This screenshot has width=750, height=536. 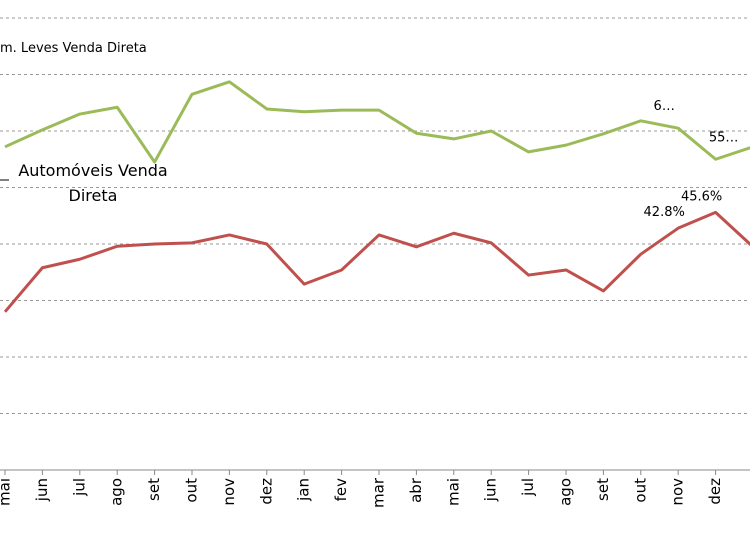 What do you see at coordinates (416, 490) in the screenshot?
I see `x-tick-label: abr` at bounding box center [416, 490].